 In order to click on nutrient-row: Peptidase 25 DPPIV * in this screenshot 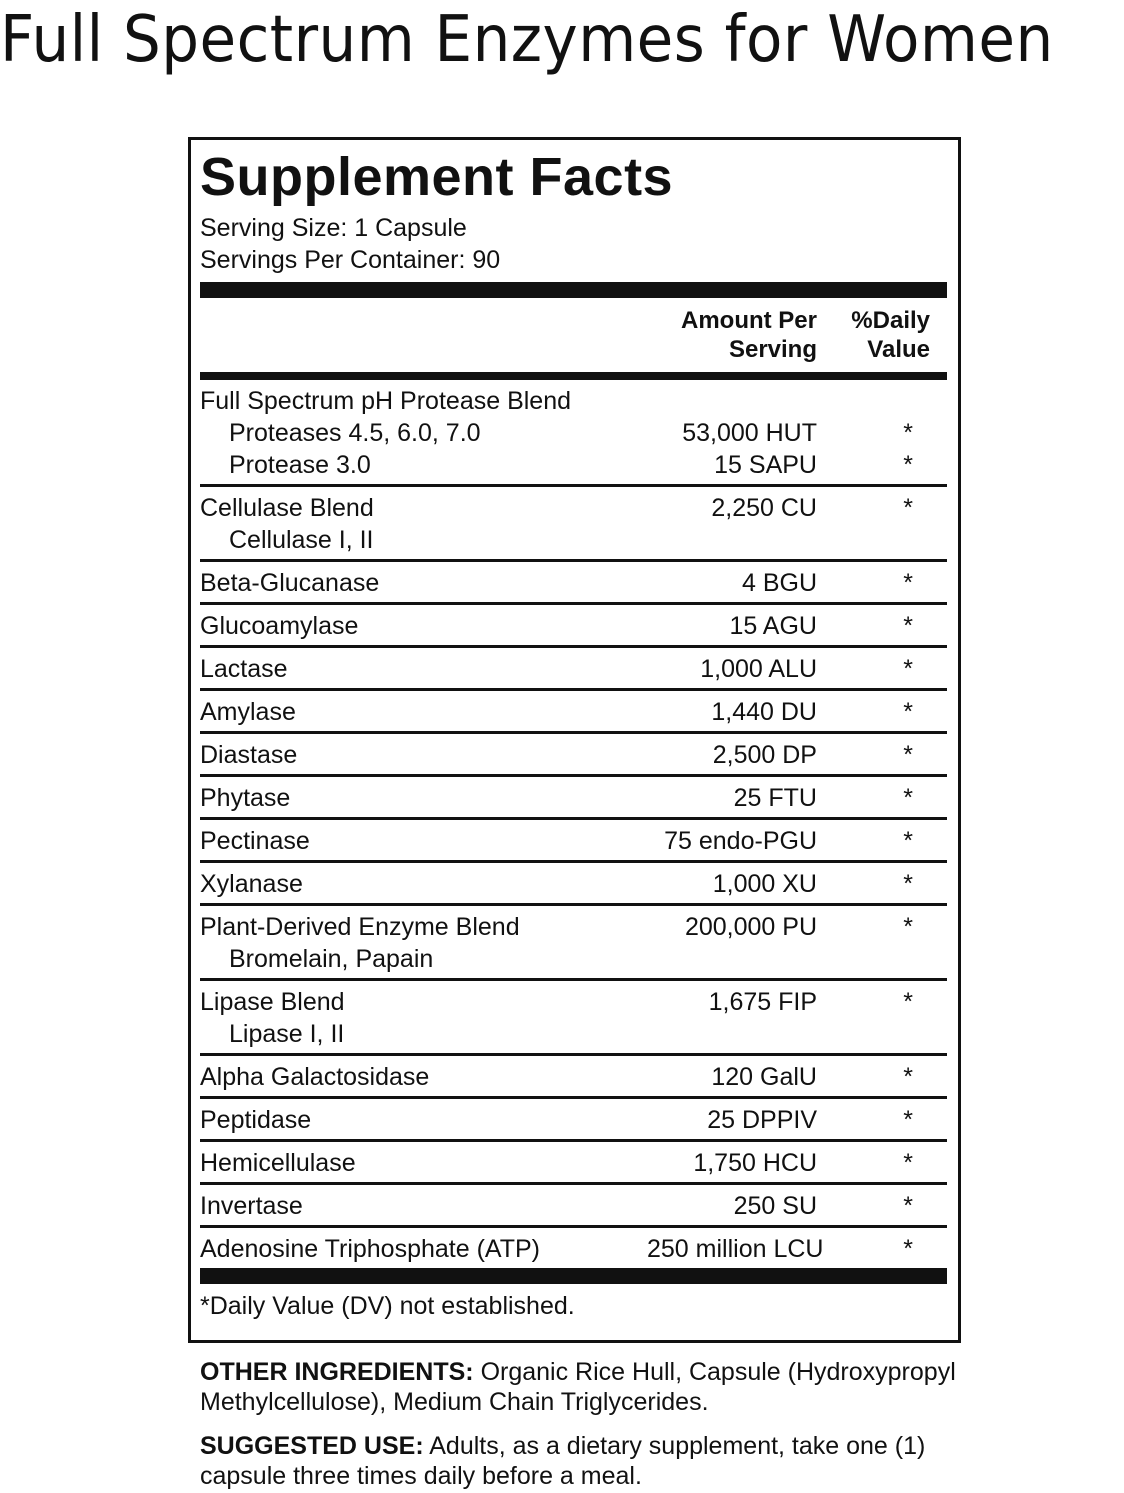, I will do `click(573, 1120)`.